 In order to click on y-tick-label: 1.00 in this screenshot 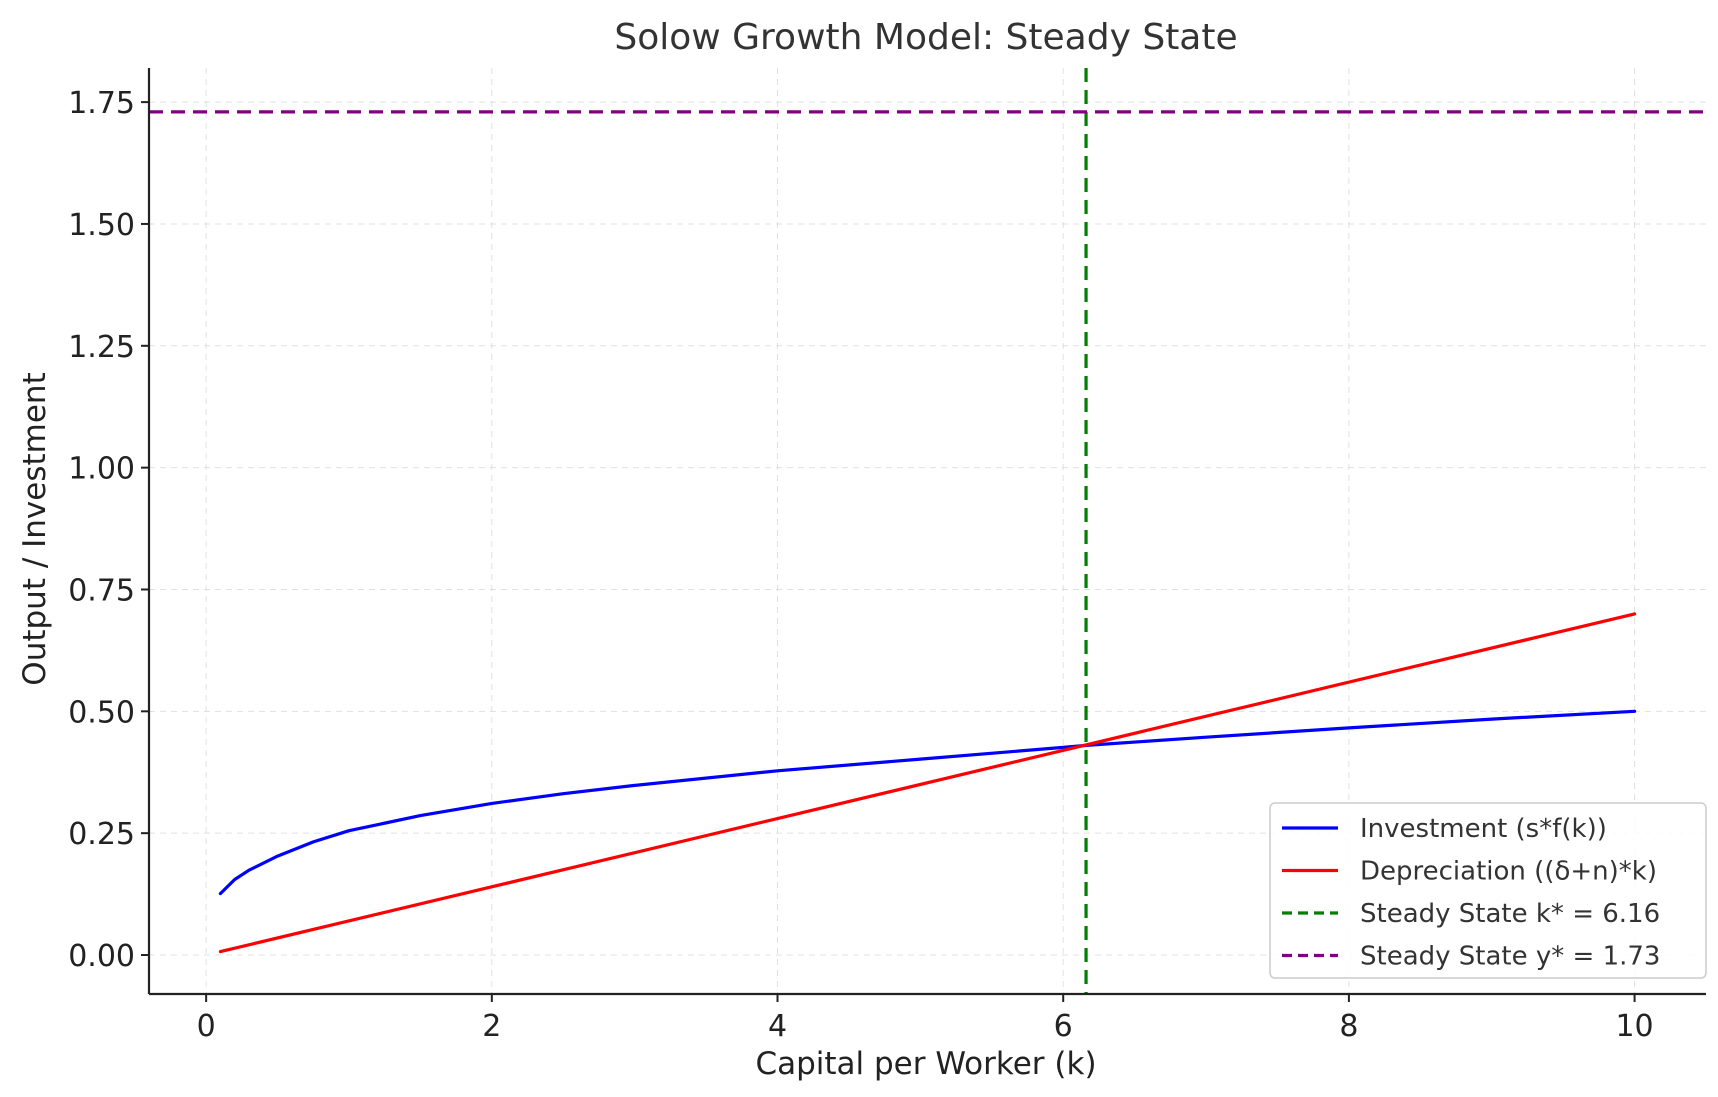, I will do `click(101, 469)`.